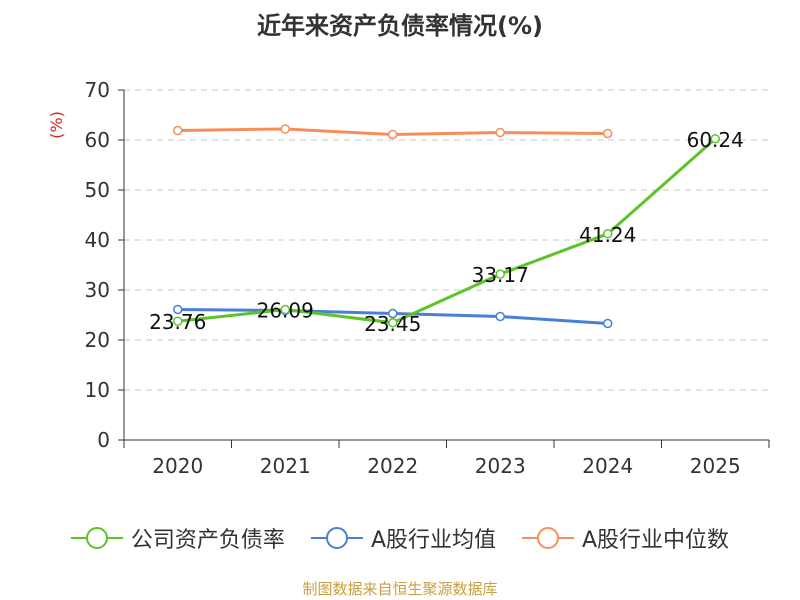 The height and width of the screenshot is (600, 800). I want to click on x-tick-label: 2021, so click(285, 466).